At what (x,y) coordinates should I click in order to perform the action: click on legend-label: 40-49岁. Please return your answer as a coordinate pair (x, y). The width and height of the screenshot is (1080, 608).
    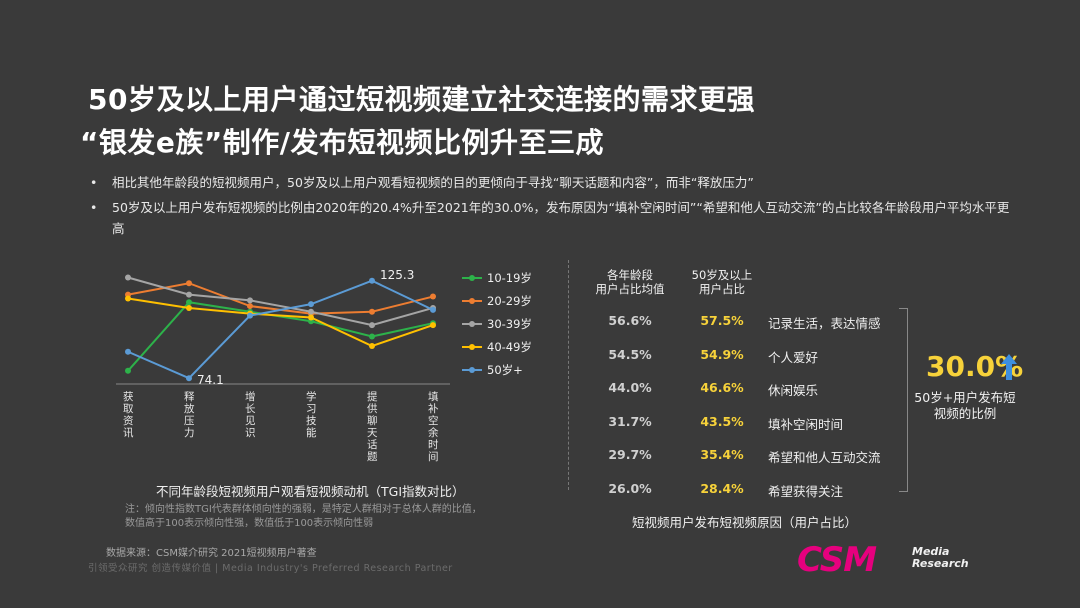
    Looking at the image, I should click on (509, 347).